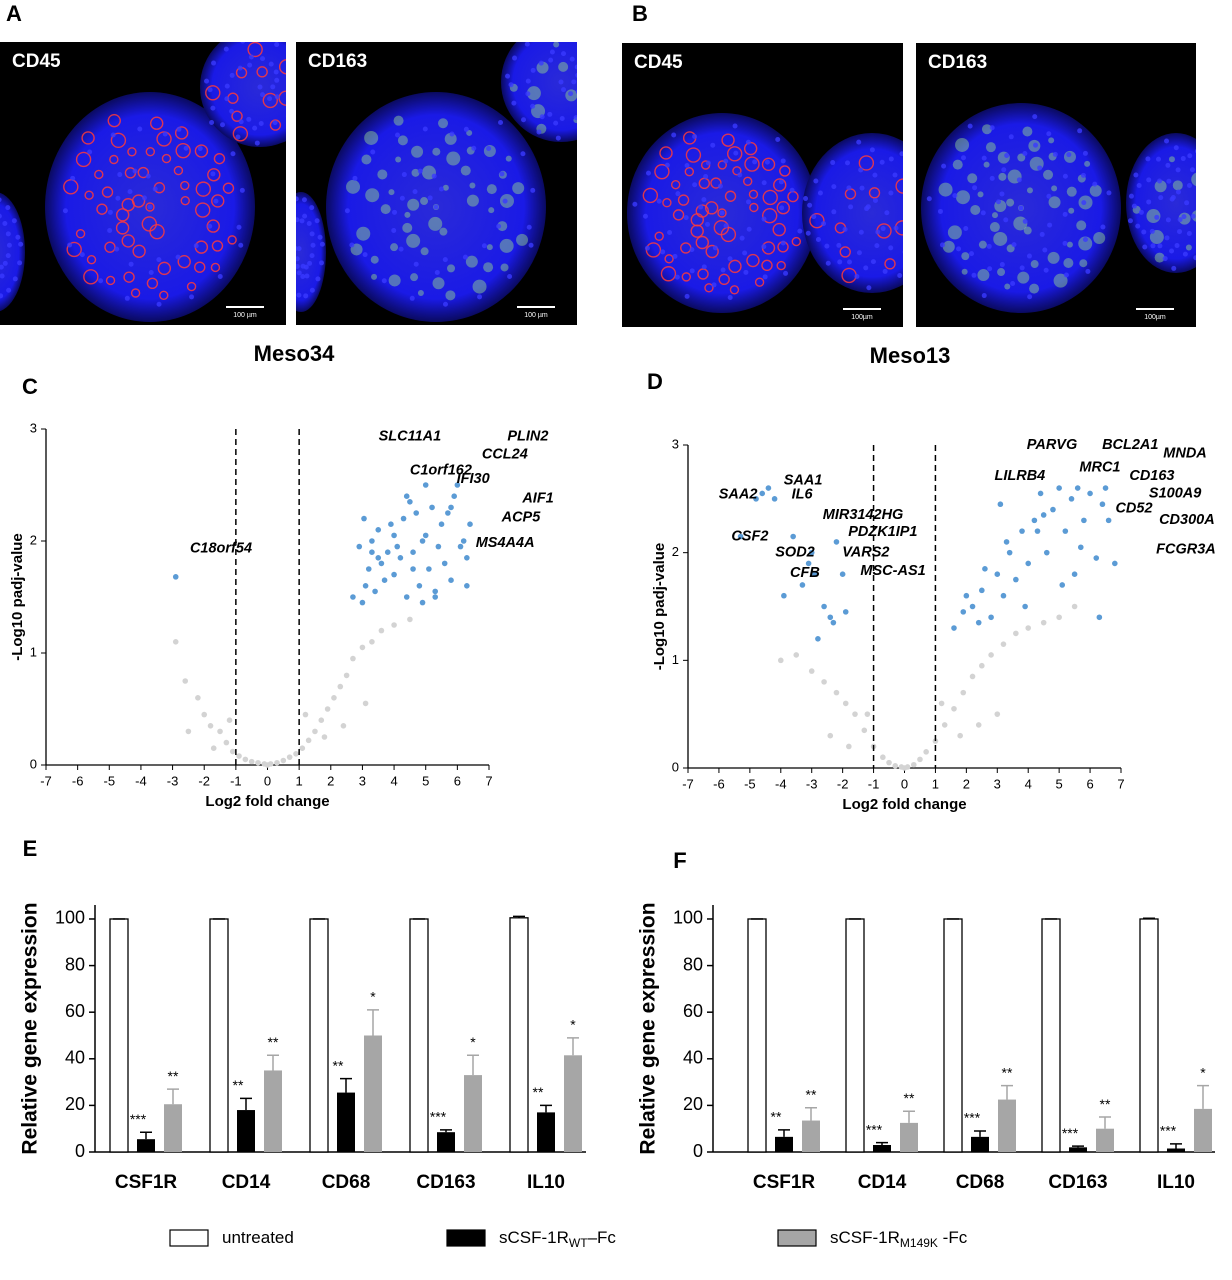 The width and height of the screenshot is (1232, 1280). I want to click on y-tick-label: 60, so click(75, 1011).